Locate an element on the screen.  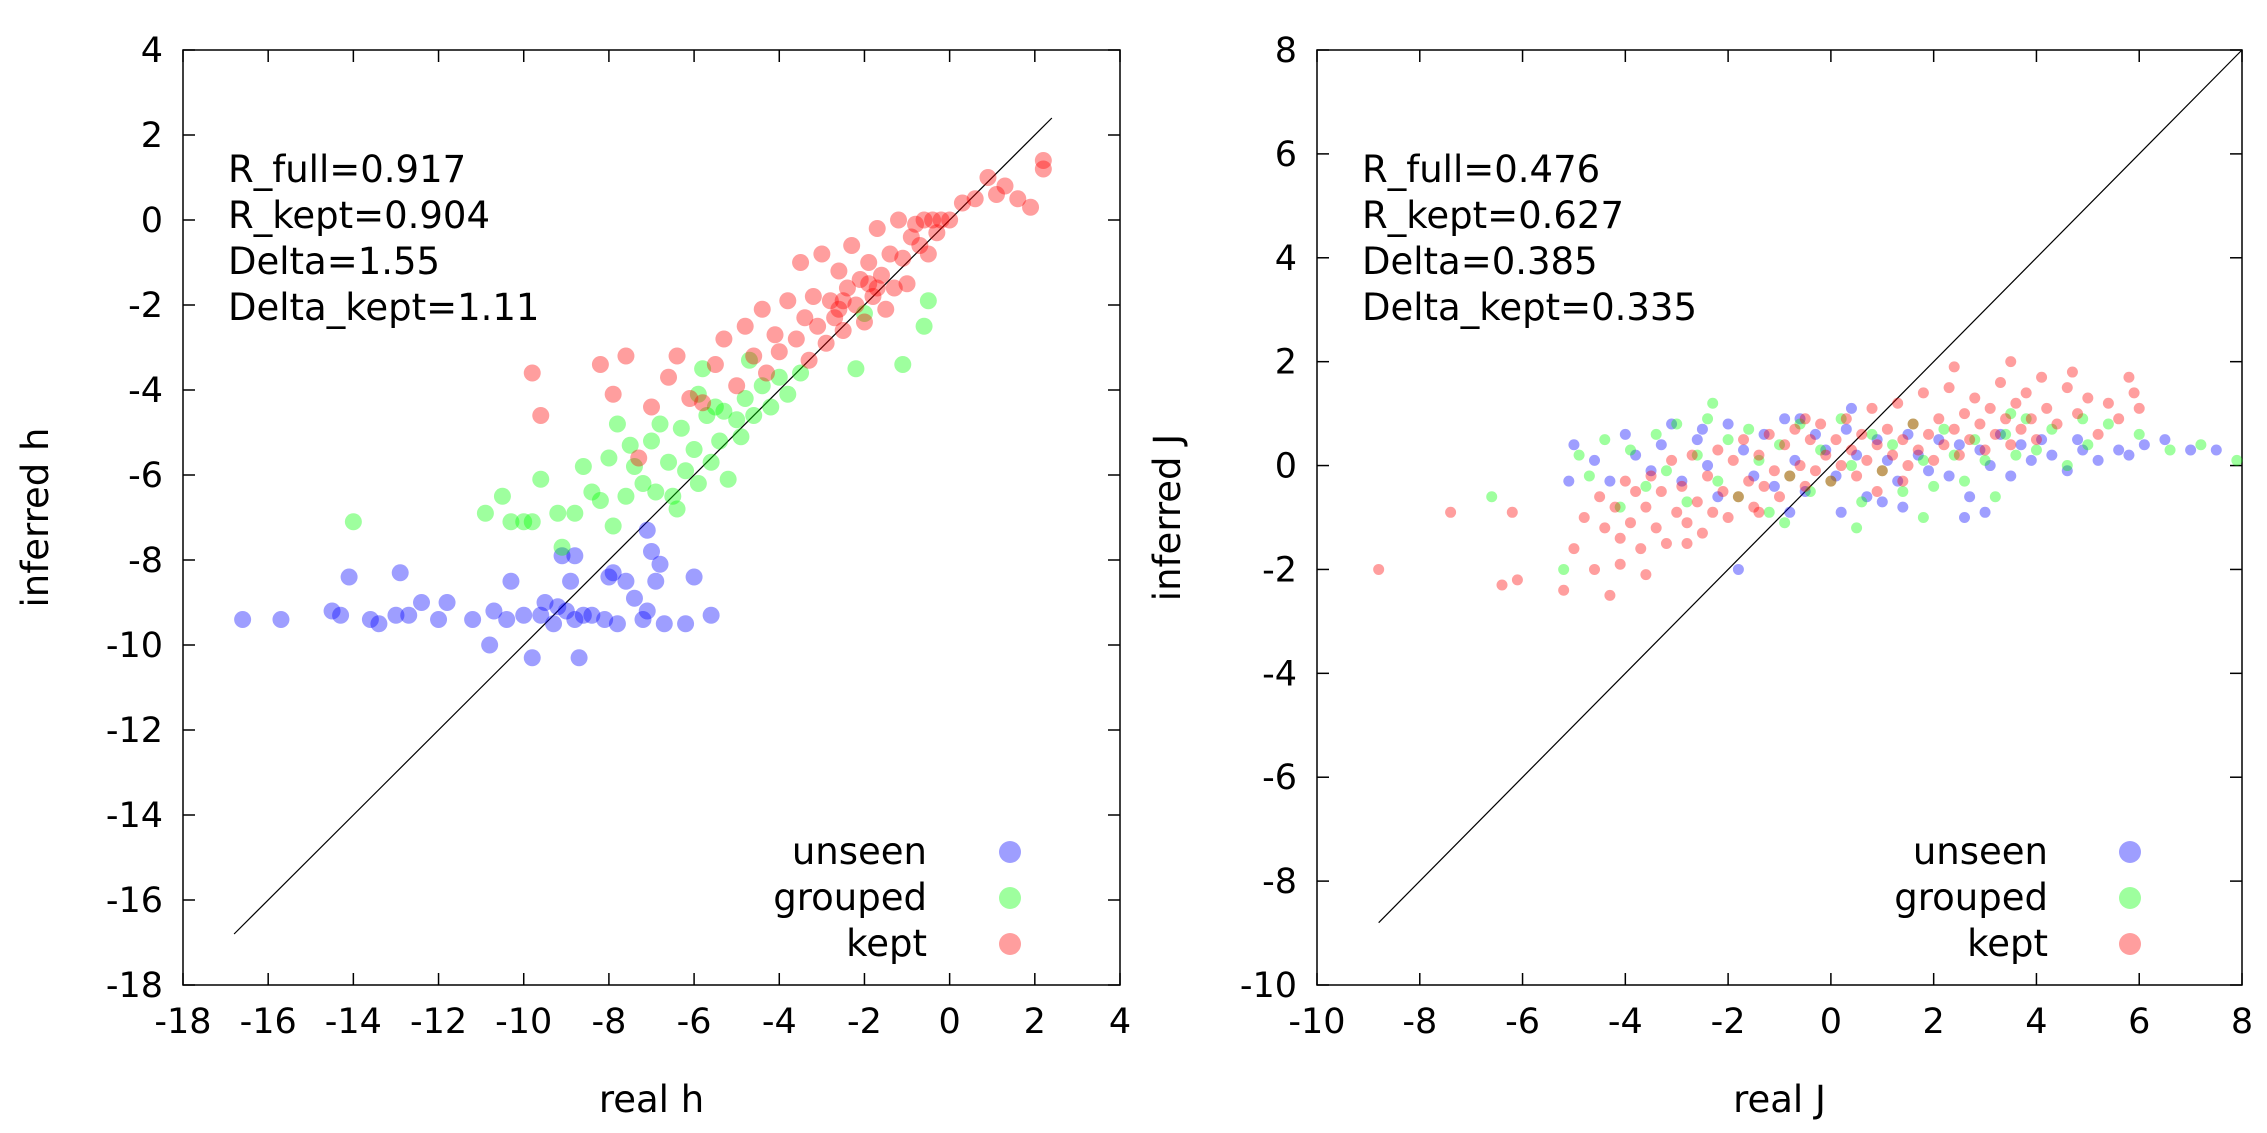
y-tick-label: -2 is located at coordinates (1279, 570).